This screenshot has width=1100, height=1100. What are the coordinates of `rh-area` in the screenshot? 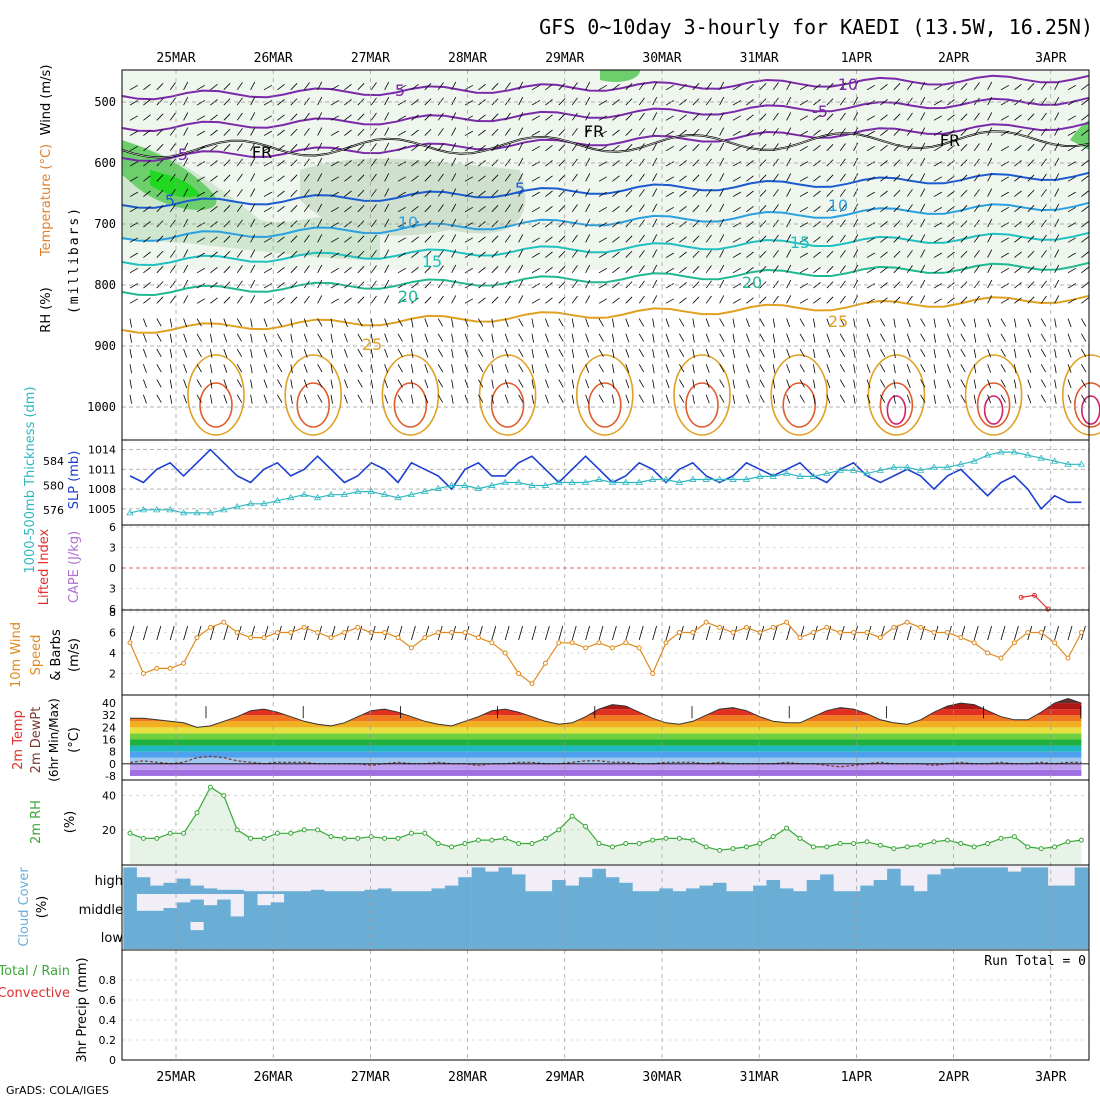 It's located at (606, 825).